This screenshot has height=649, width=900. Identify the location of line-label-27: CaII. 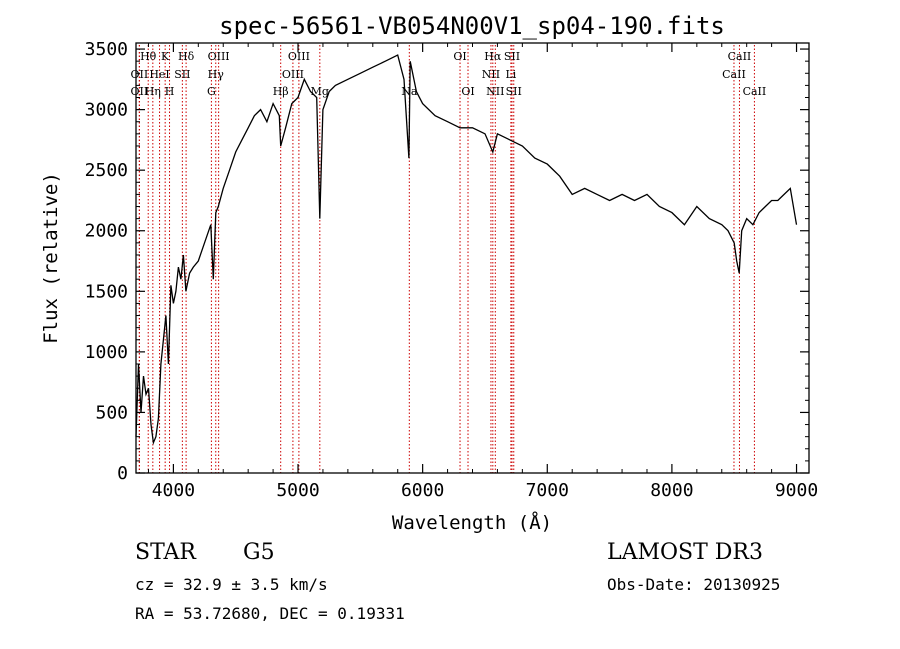
(755, 91).